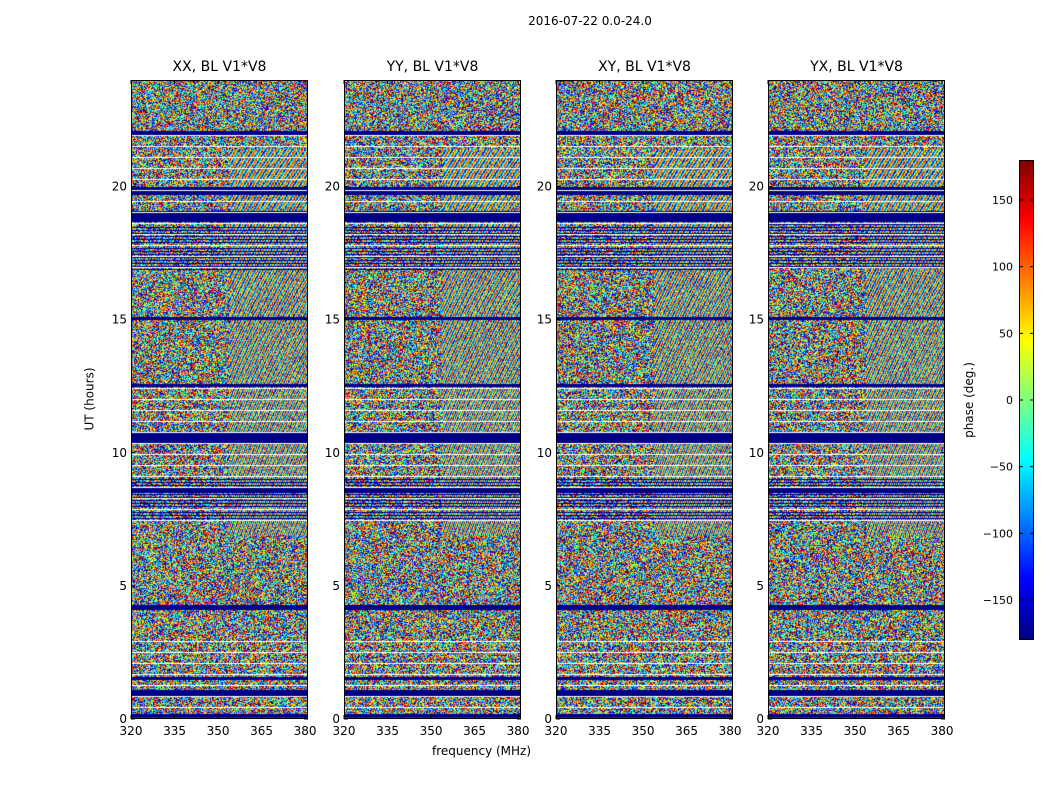 The height and width of the screenshot is (800, 1050). I want to click on figure-title: 2016-07-22 0.0-24.0, so click(590, 21).